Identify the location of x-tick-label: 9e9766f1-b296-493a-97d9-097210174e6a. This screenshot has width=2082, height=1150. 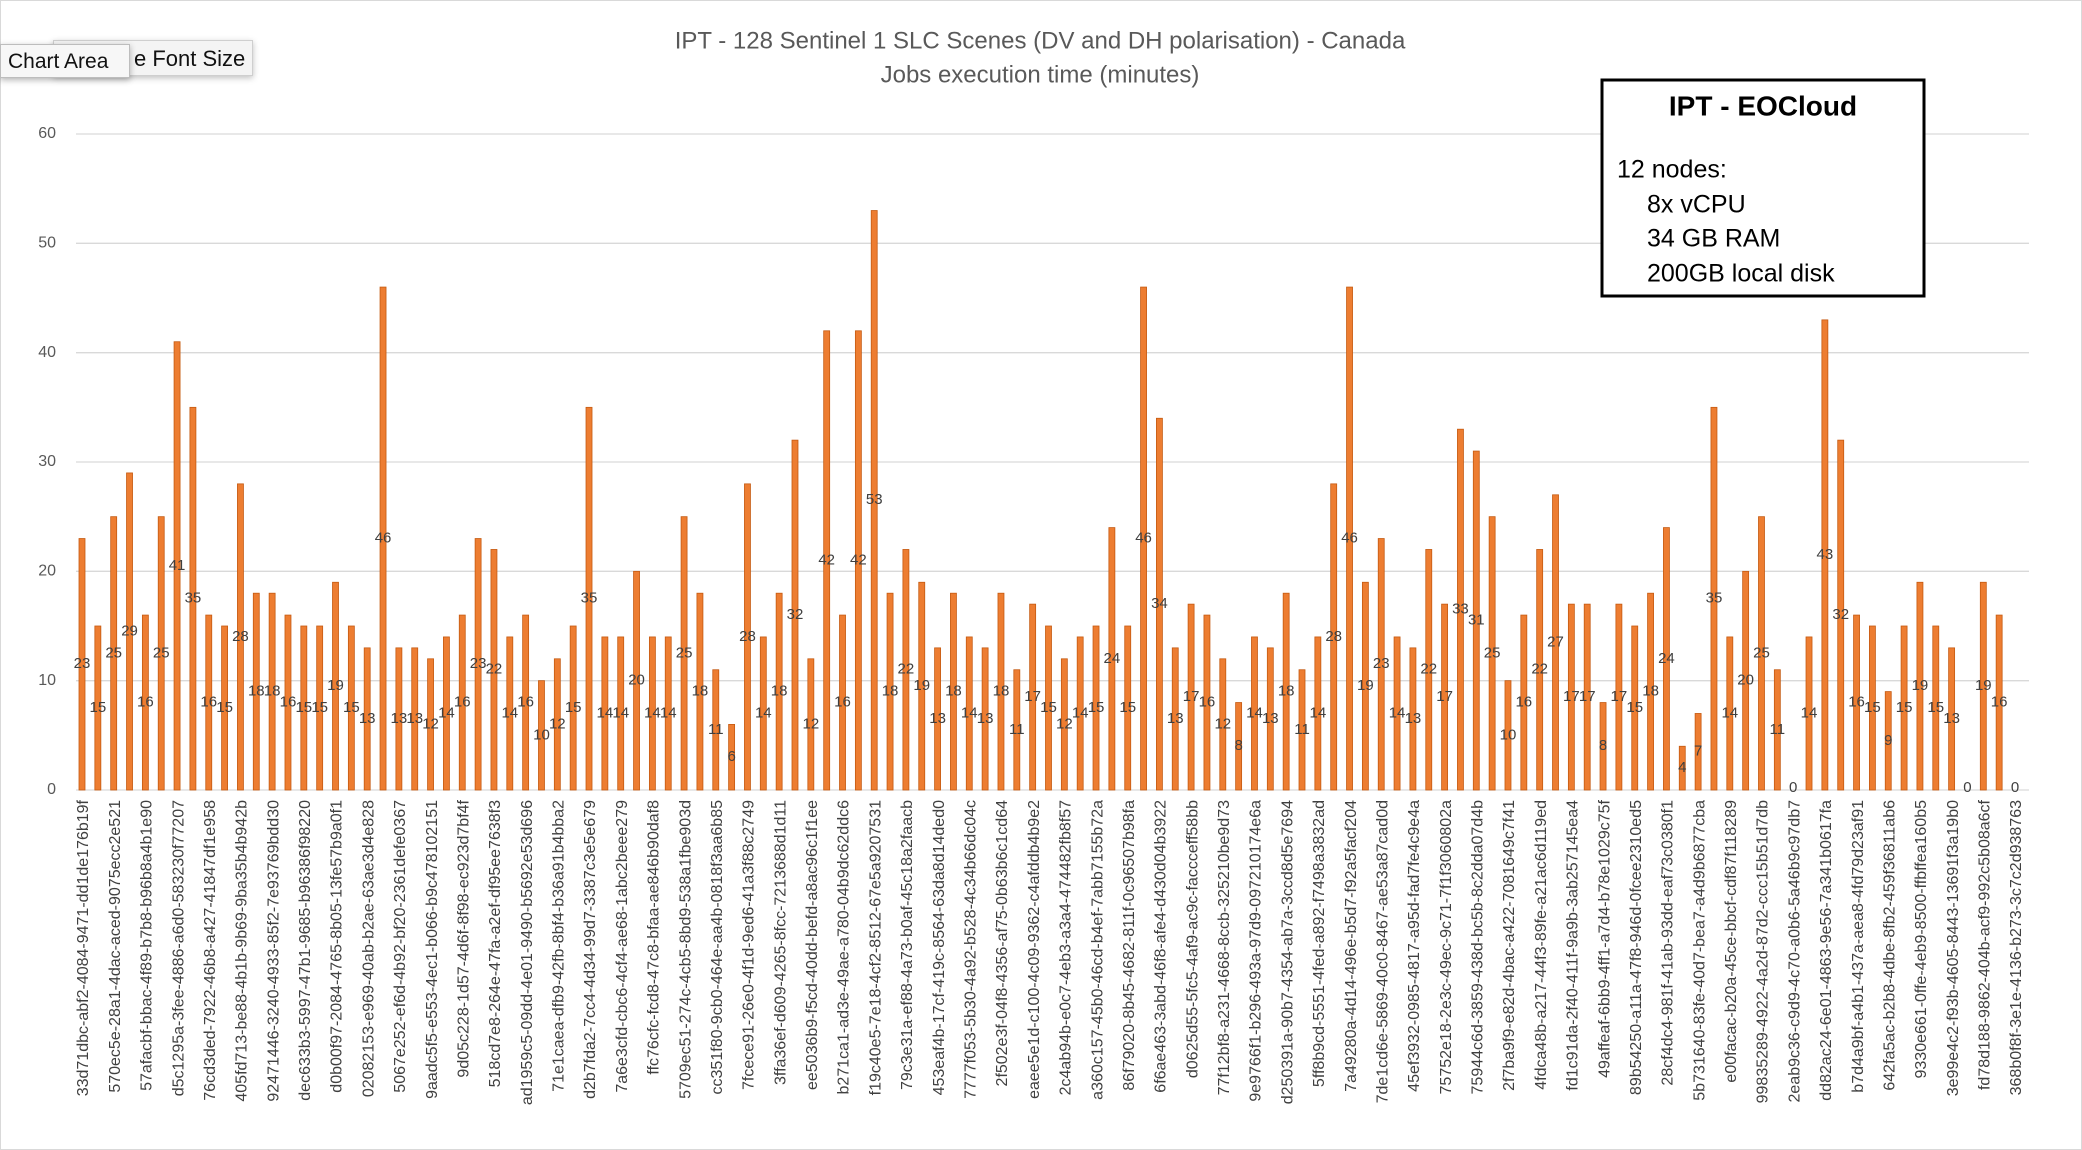
(1256, 951).